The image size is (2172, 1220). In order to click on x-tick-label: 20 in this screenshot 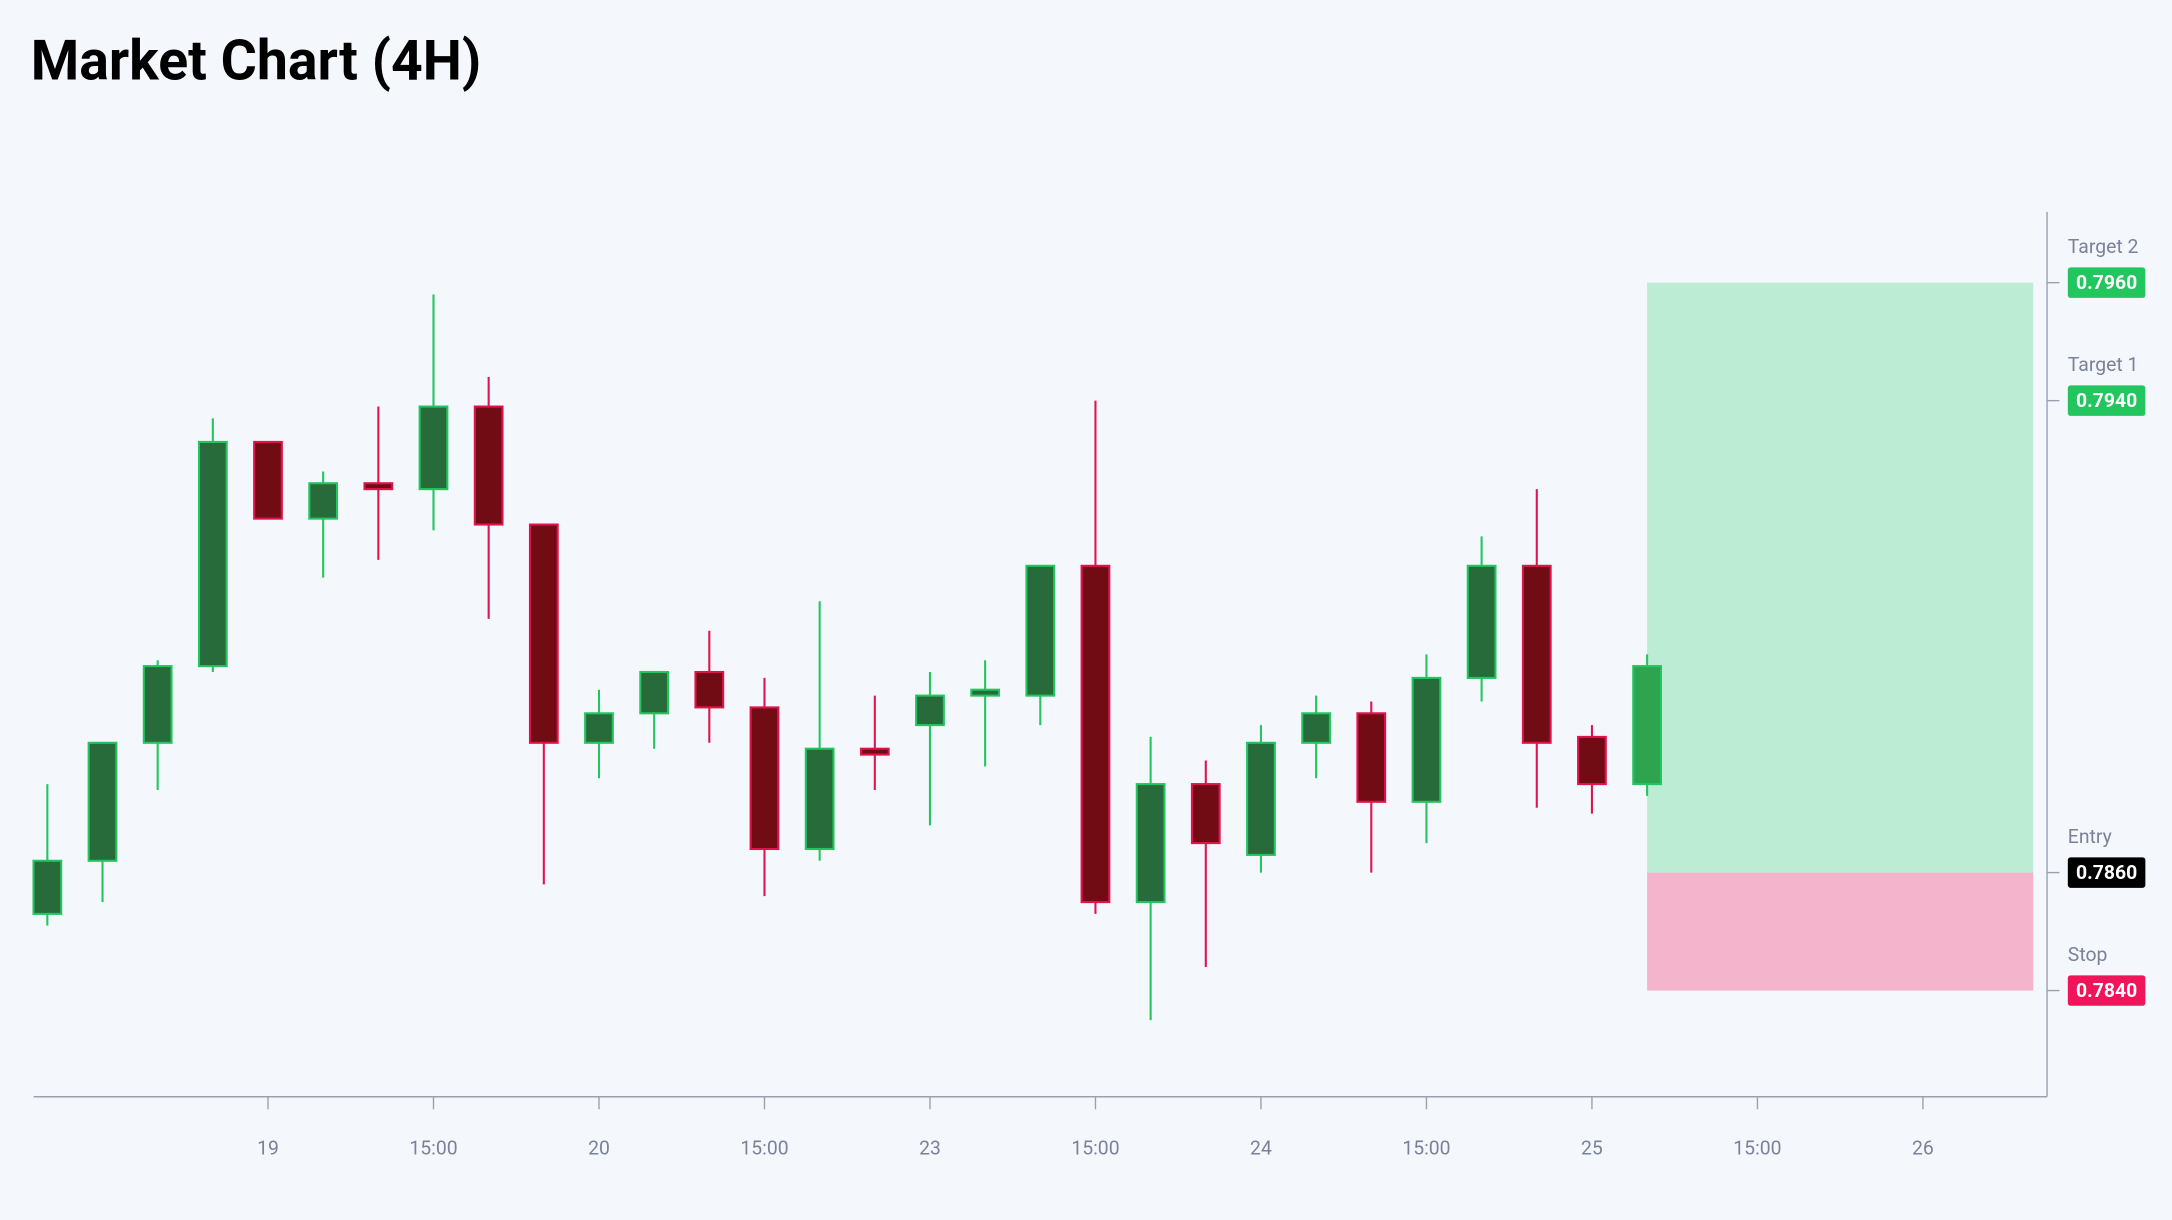, I will do `click(599, 1148)`.